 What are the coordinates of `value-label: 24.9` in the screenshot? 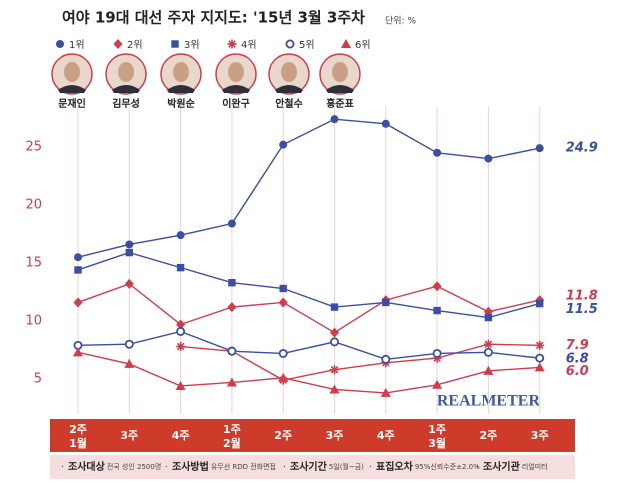 It's located at (582, 148).